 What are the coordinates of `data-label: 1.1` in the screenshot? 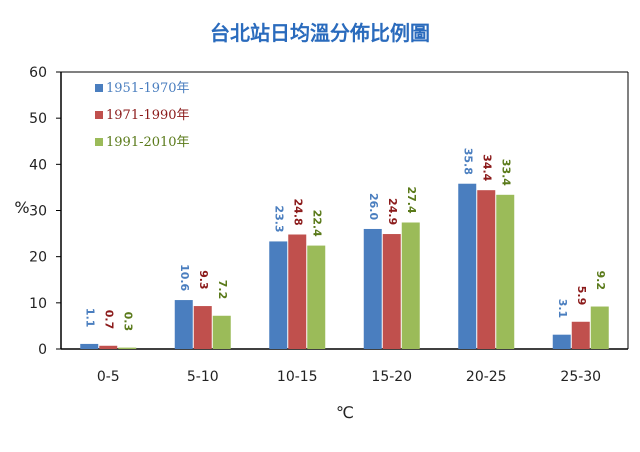 It's located at (89, 318).